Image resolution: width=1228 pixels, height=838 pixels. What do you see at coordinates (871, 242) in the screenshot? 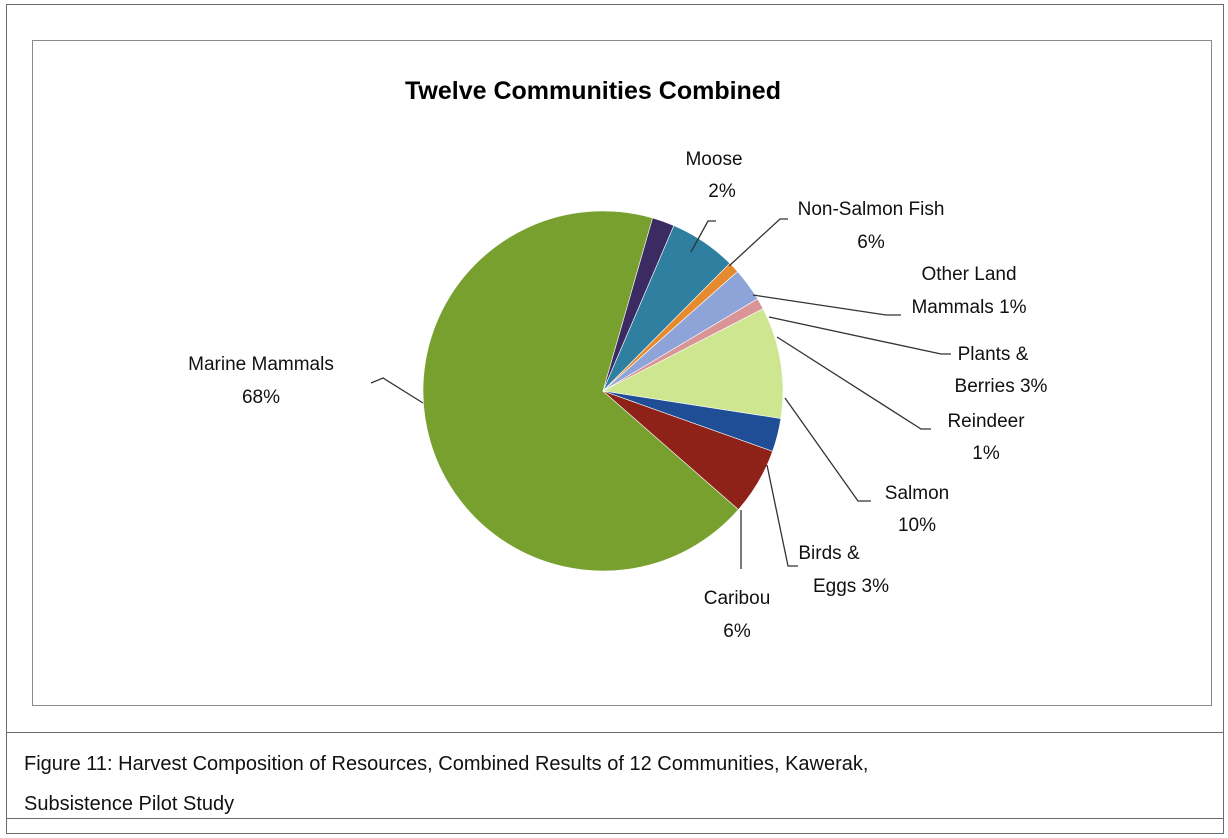
I see `label-non-salmon-fish-pct: 6%` at bounding box center [871, 242].